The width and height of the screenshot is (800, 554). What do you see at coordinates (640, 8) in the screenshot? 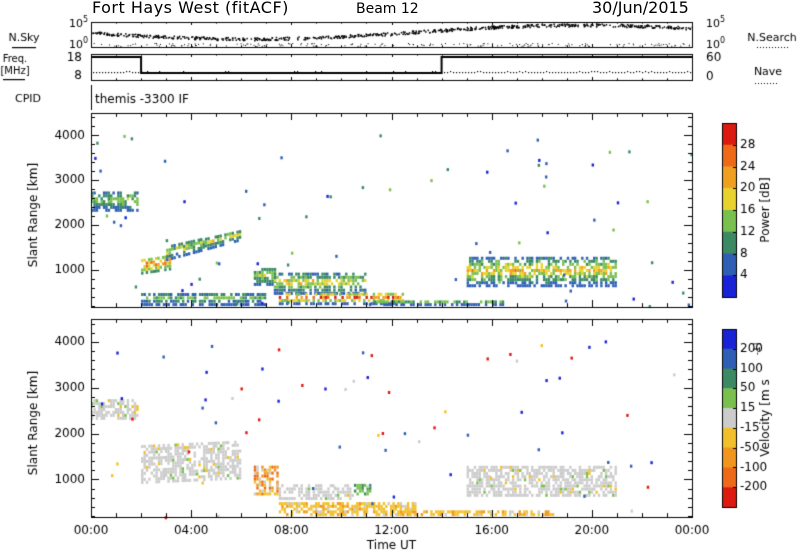
I see `date-label: 30/Jun/2015` at bounding box center [640, 8].